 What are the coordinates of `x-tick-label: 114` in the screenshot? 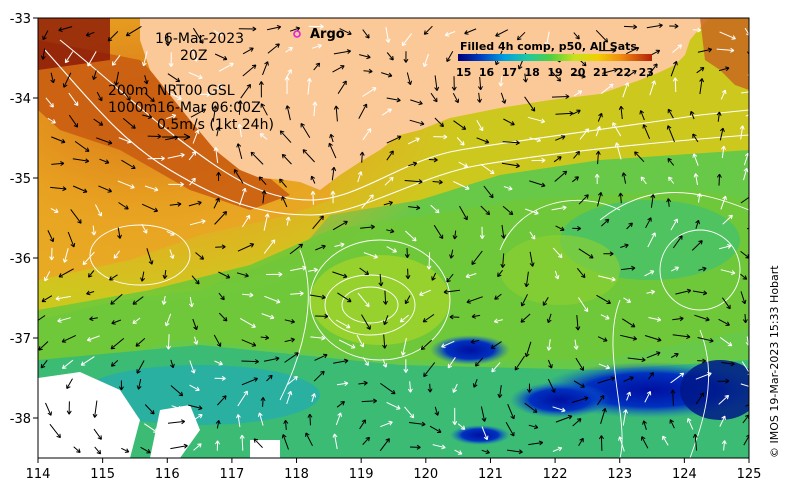 It's located at (38, 474).